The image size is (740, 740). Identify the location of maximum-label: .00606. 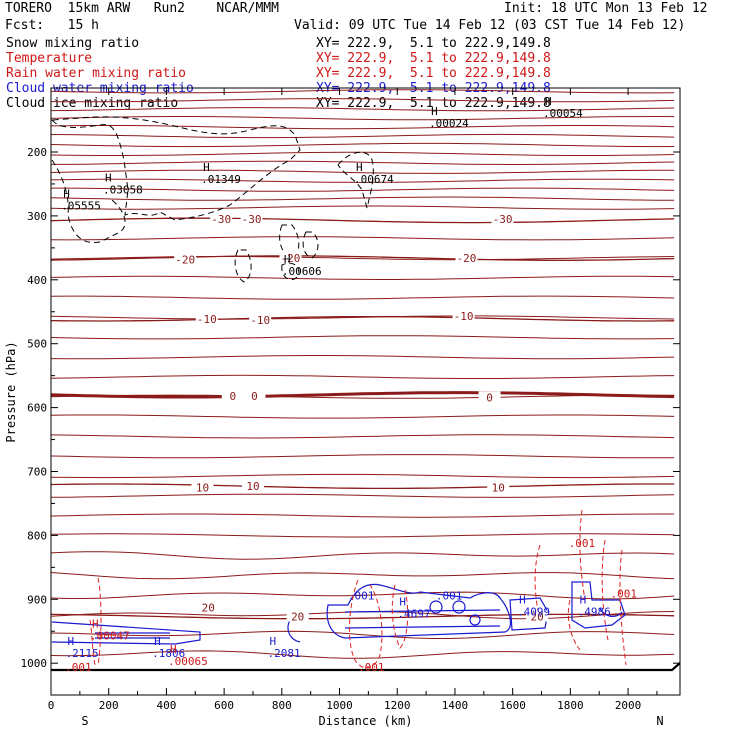
(302, 271).